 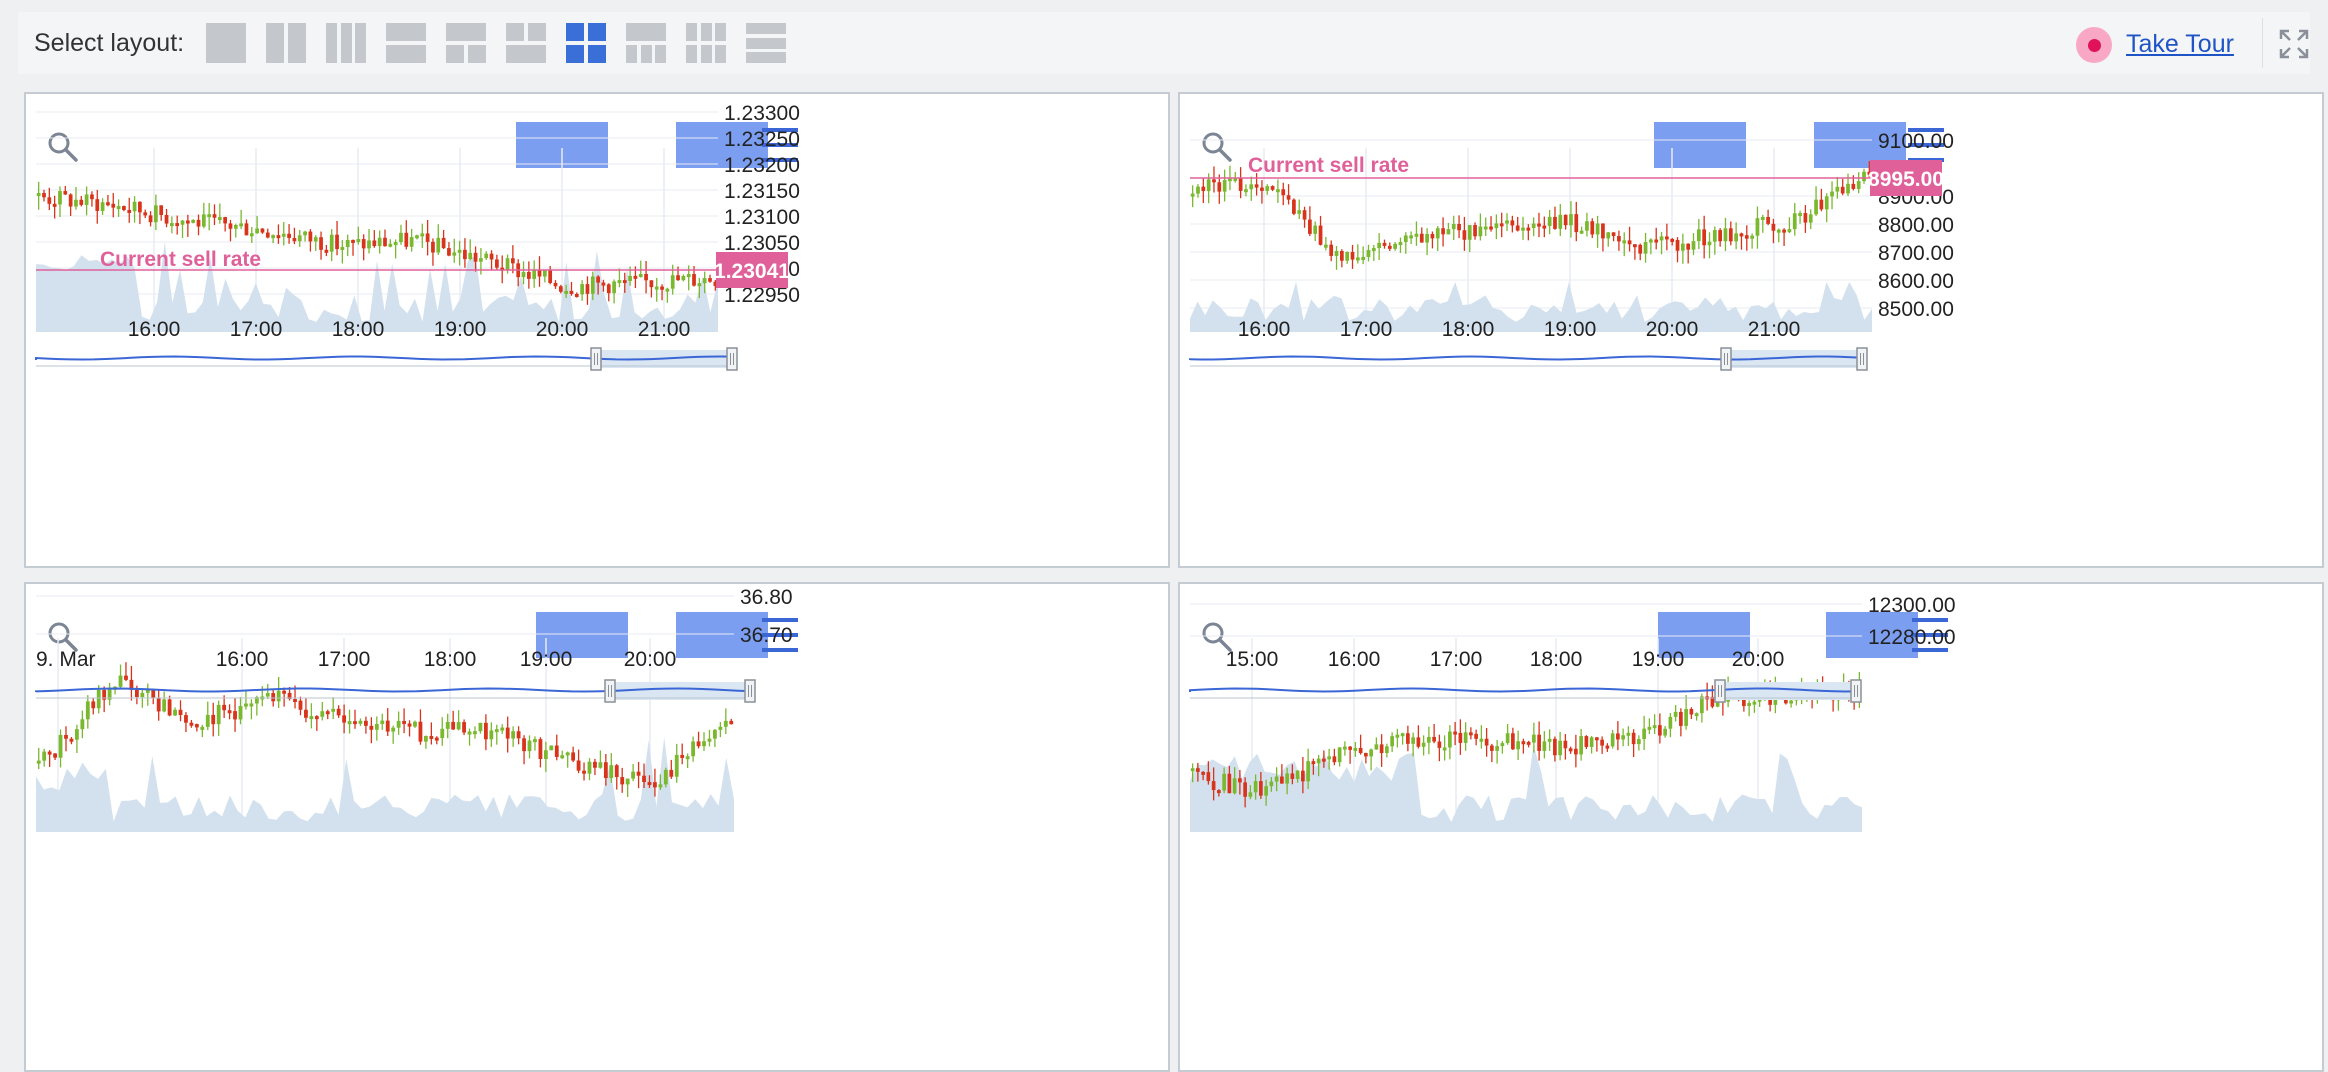 What do you see at coordinates (346, 43) in the screenshot?
I see `layout-three-columns-button` at bounding box center [346, 43].